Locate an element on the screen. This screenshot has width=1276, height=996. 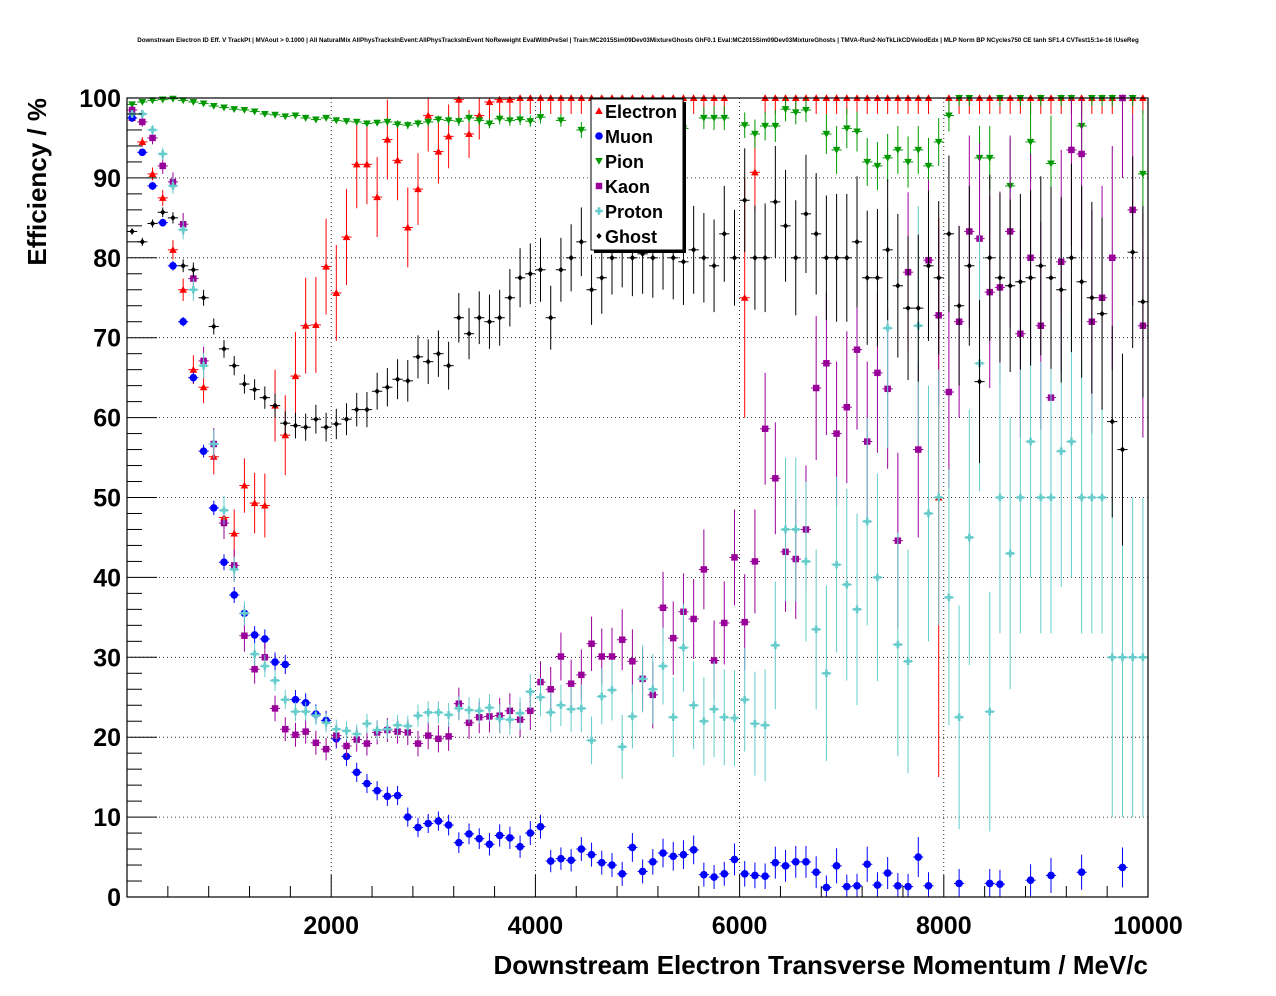
x-tick-label: 6000 is located at coordinates (740, 926).